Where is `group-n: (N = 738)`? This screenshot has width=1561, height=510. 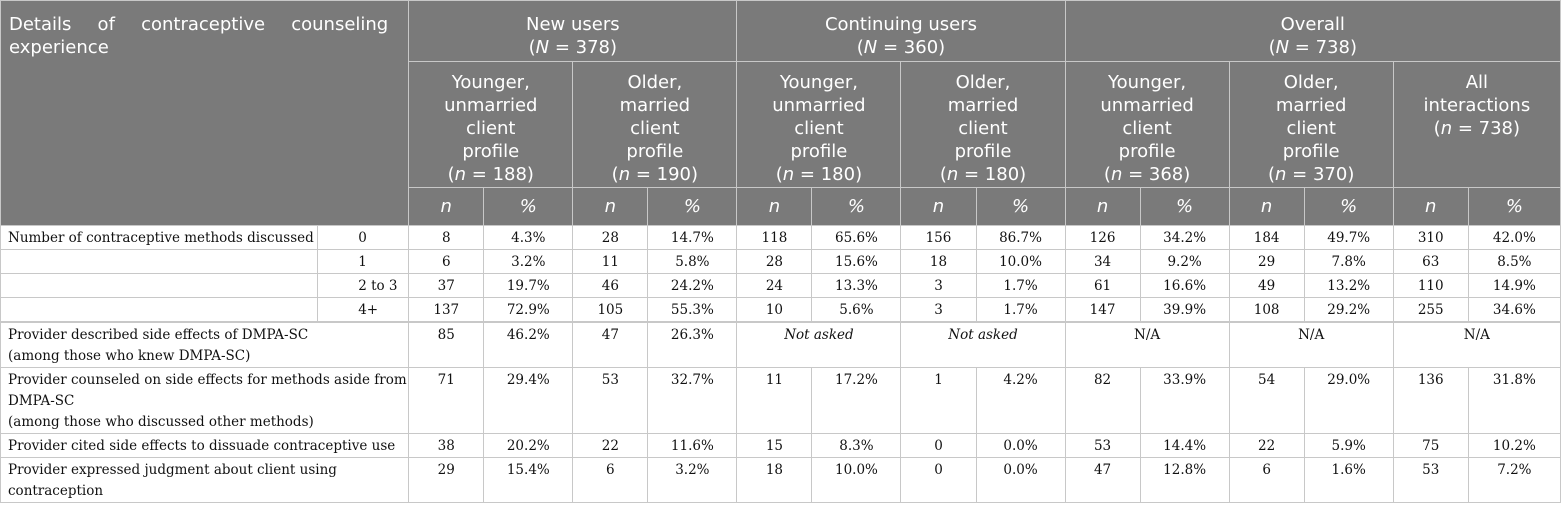 group-n: (N = 738) is located at coordinates (1312, 47).